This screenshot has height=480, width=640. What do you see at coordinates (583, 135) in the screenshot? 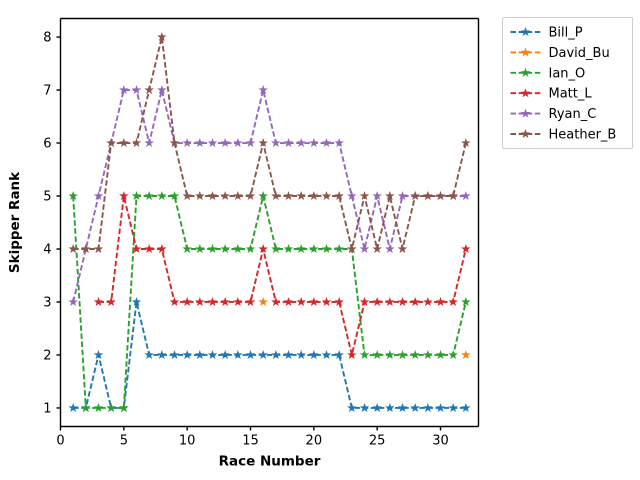
I see `legend-label: Heather_B` at bounding box center [583, 135].